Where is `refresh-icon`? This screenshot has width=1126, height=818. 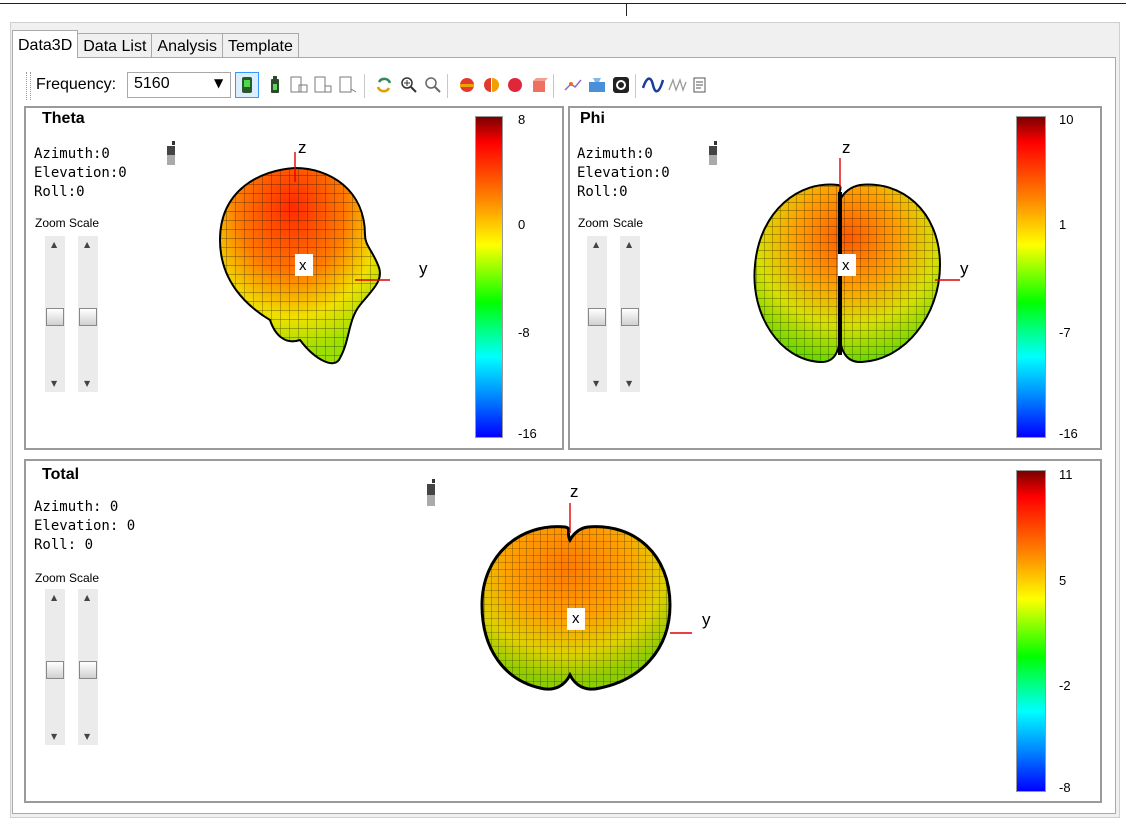
refresh-icon is located at coordinates (384, 85).